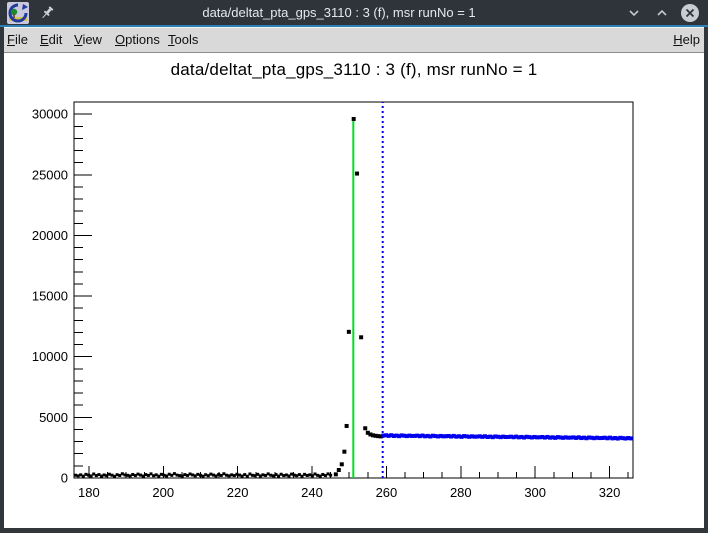 The width and height of the screenshot is (708, 533). Describe the element at coordinates (354, 530) in the screenshot. I see `window-border-bottom` at that location.